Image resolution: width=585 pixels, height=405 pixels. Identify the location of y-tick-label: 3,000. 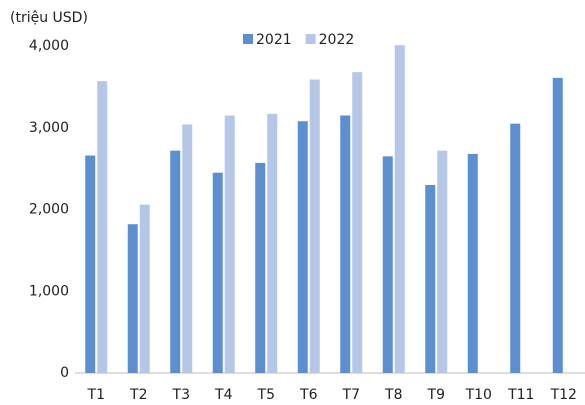
(49, 128).